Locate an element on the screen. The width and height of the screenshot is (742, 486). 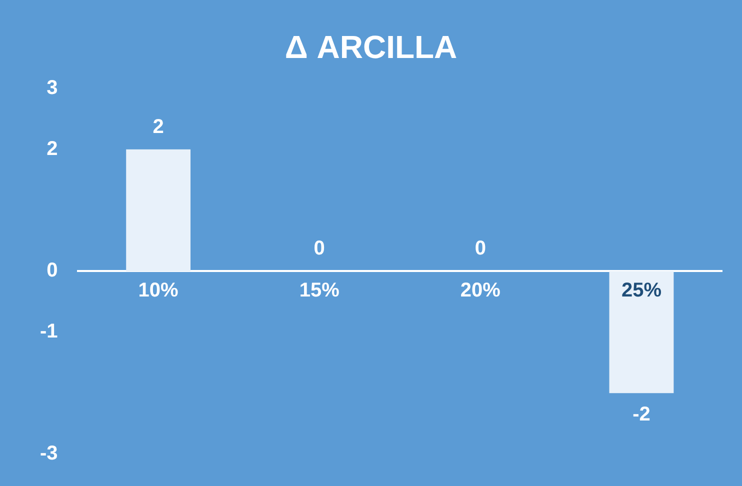
data-label: 2 is located at coordinates (158, 127).